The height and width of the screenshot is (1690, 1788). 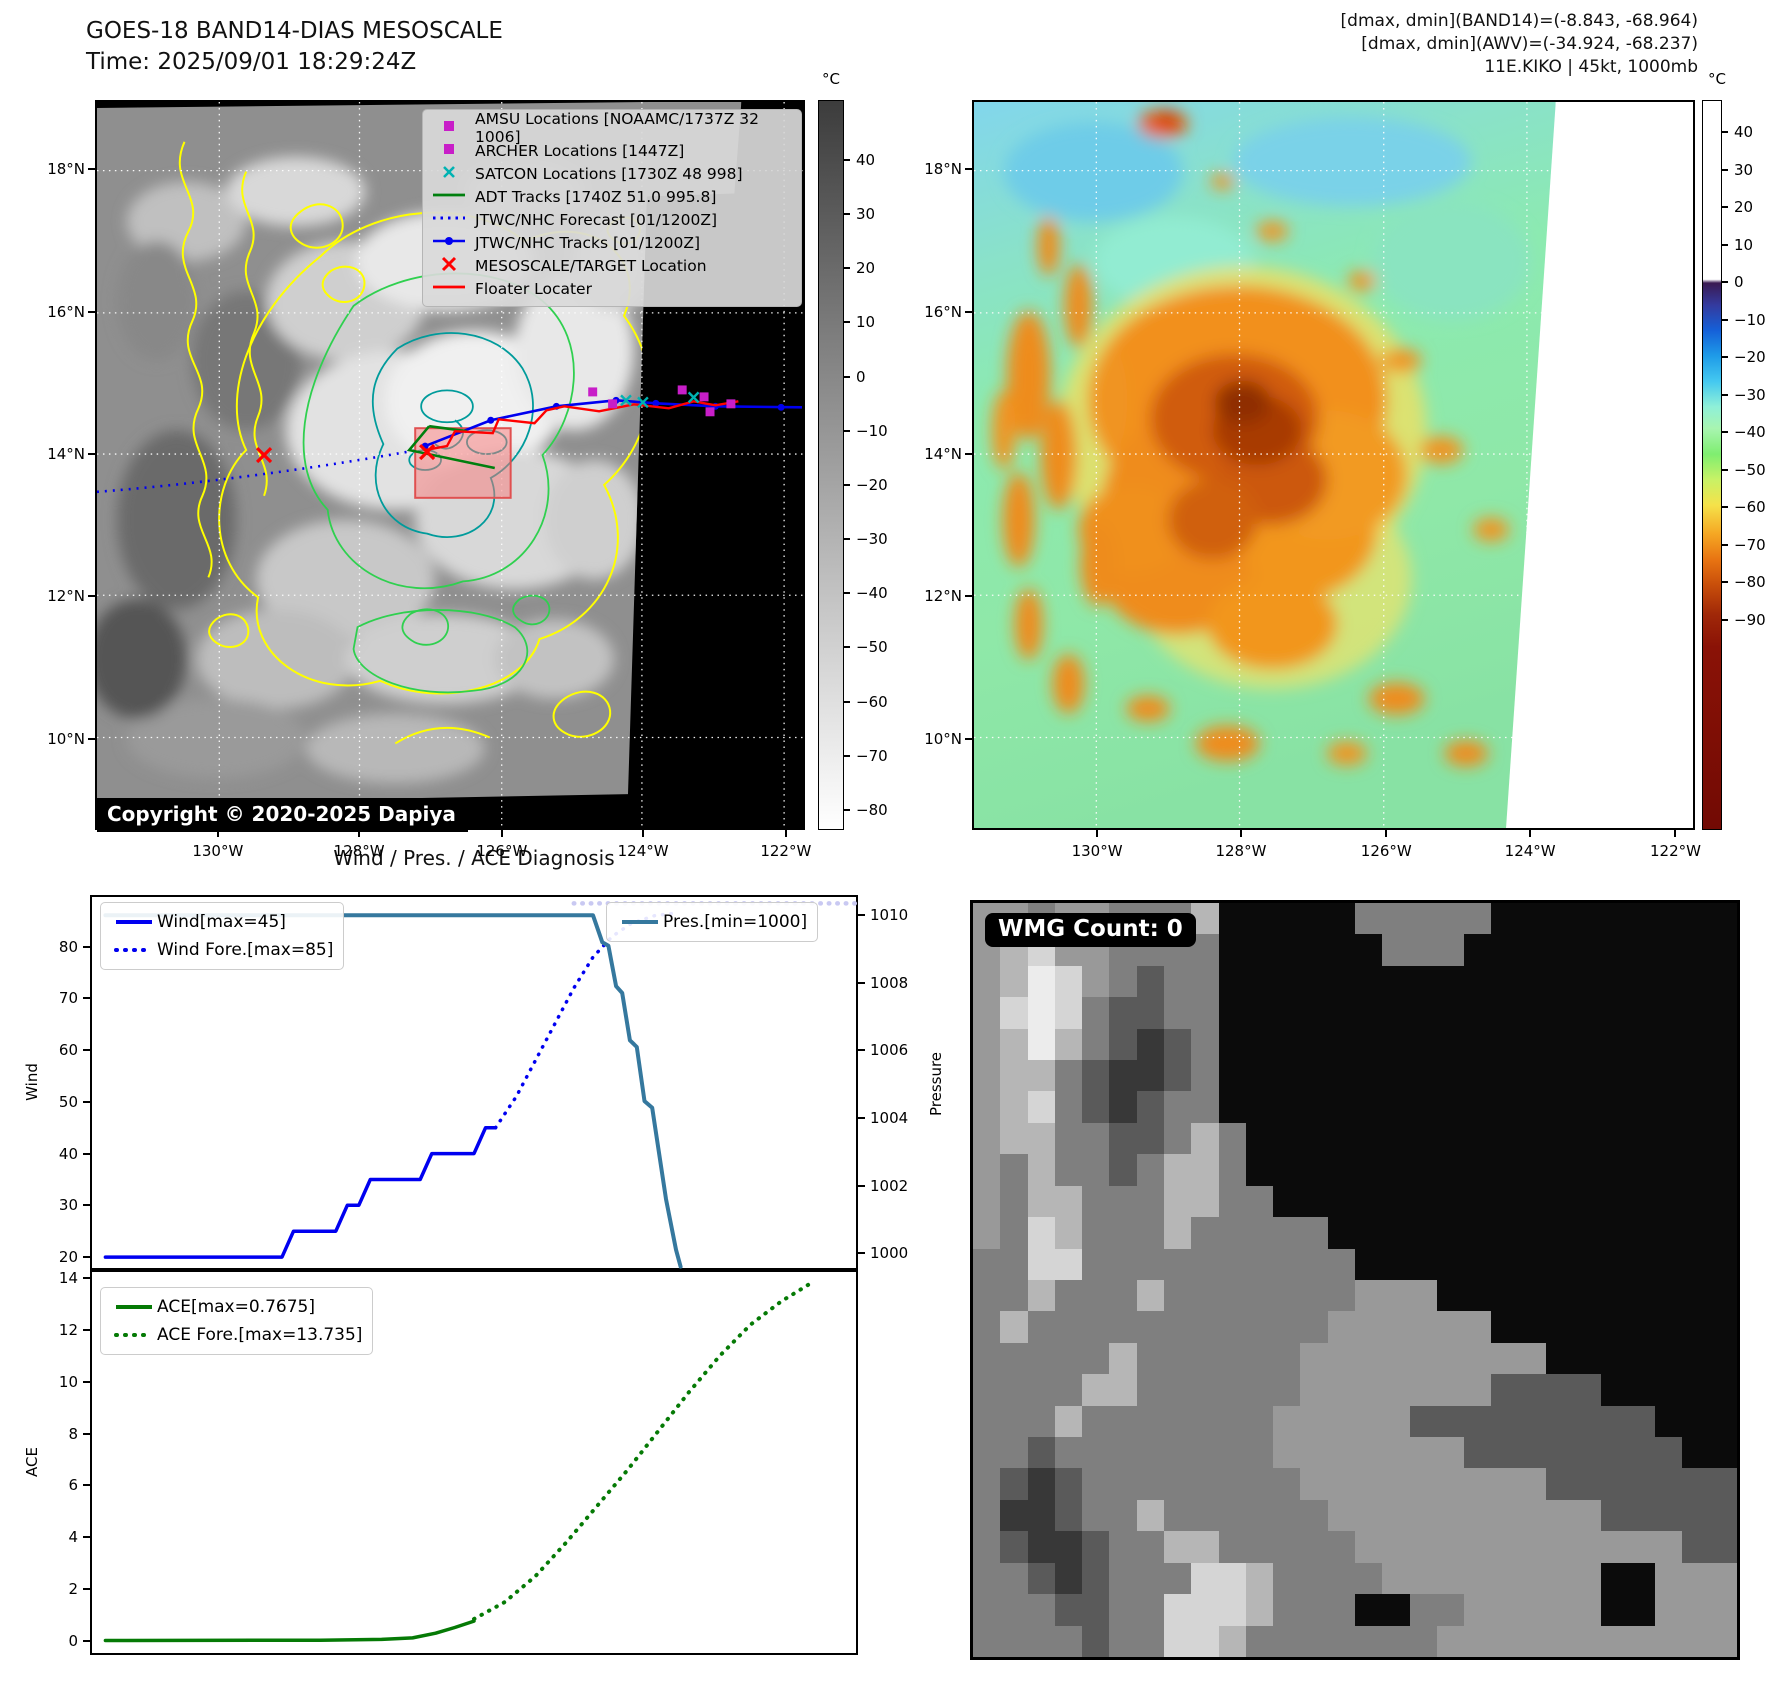 What do you see at coordinates (453, 174) in the screenshot?
I see `x-cyan-icon` at bounding box center [453, 174].